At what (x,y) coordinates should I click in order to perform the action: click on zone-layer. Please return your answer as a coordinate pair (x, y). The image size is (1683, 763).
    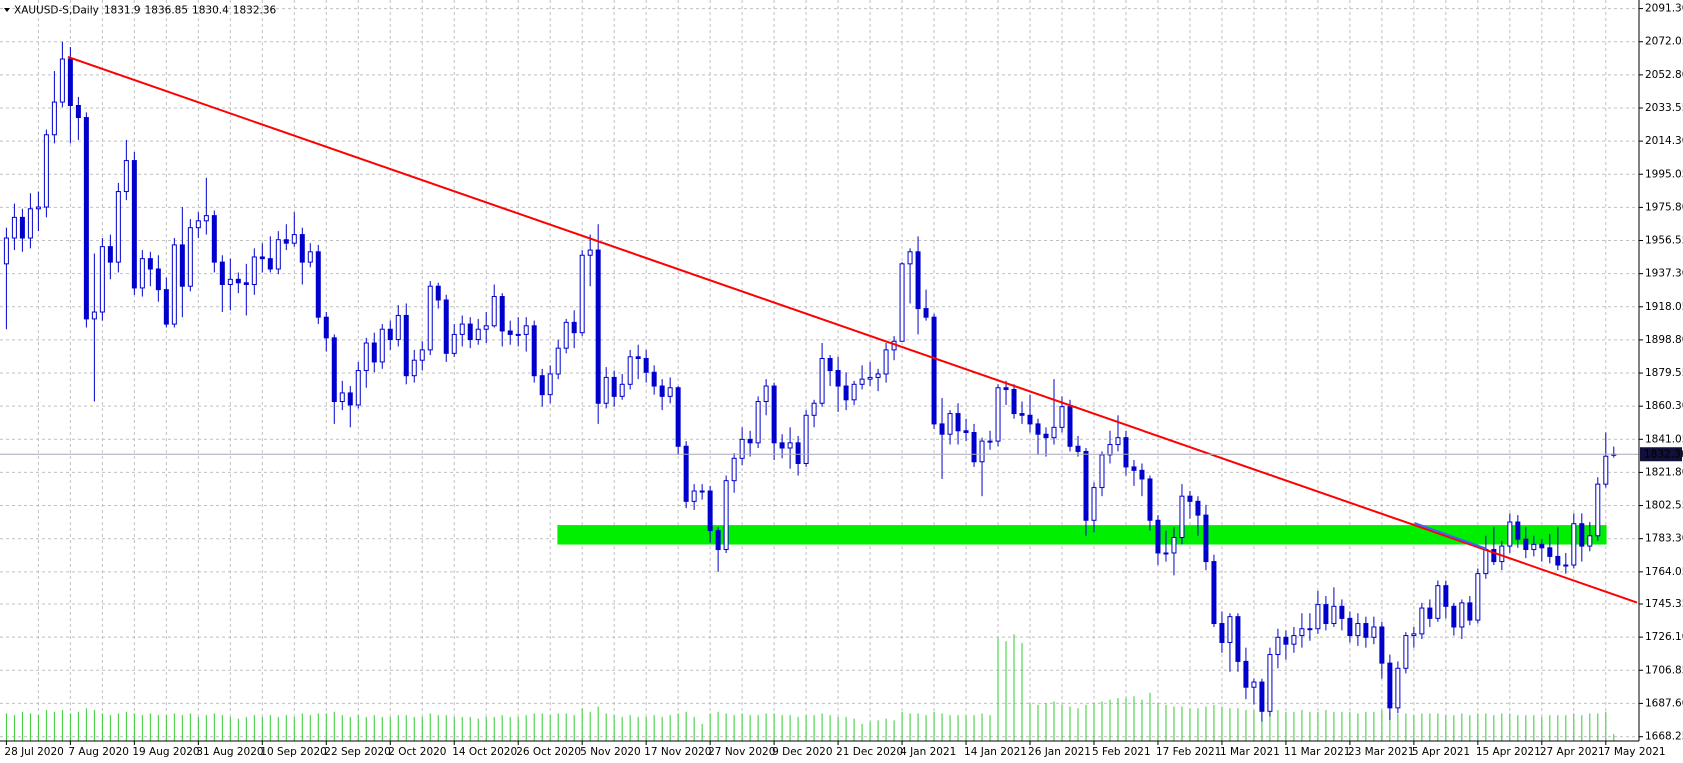
    Looking at the image, I should click on (1082, 535).